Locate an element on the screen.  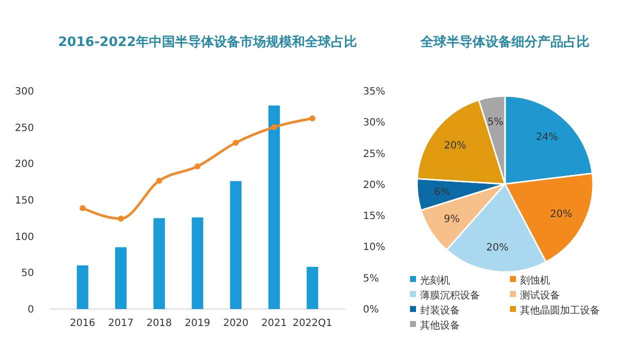
y2-tick-label: 25% is located at coordinates (374, 154).